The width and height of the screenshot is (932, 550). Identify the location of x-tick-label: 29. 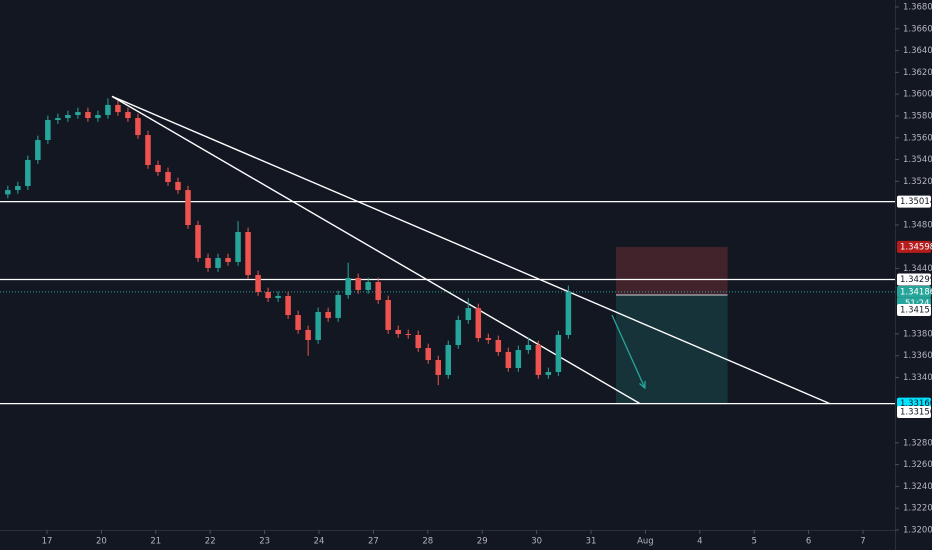
(482, 542).